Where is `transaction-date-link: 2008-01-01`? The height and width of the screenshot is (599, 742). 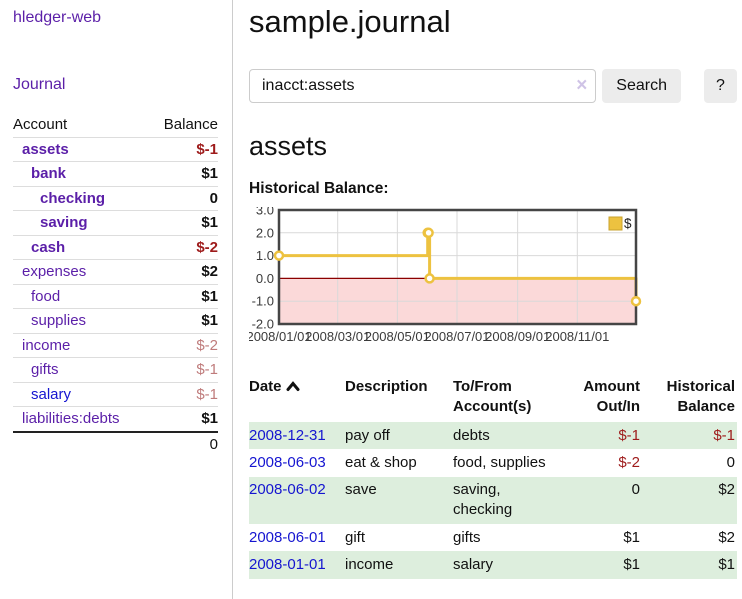 transaction-date-link: 2008-01-01 is located at coordinates (287, 564).